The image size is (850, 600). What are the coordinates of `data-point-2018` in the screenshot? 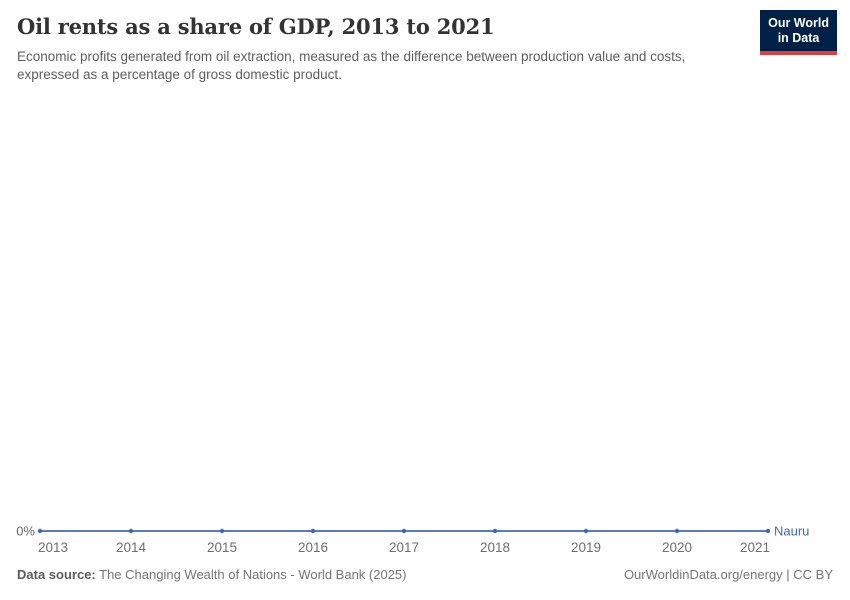 It's located at (495, 531).